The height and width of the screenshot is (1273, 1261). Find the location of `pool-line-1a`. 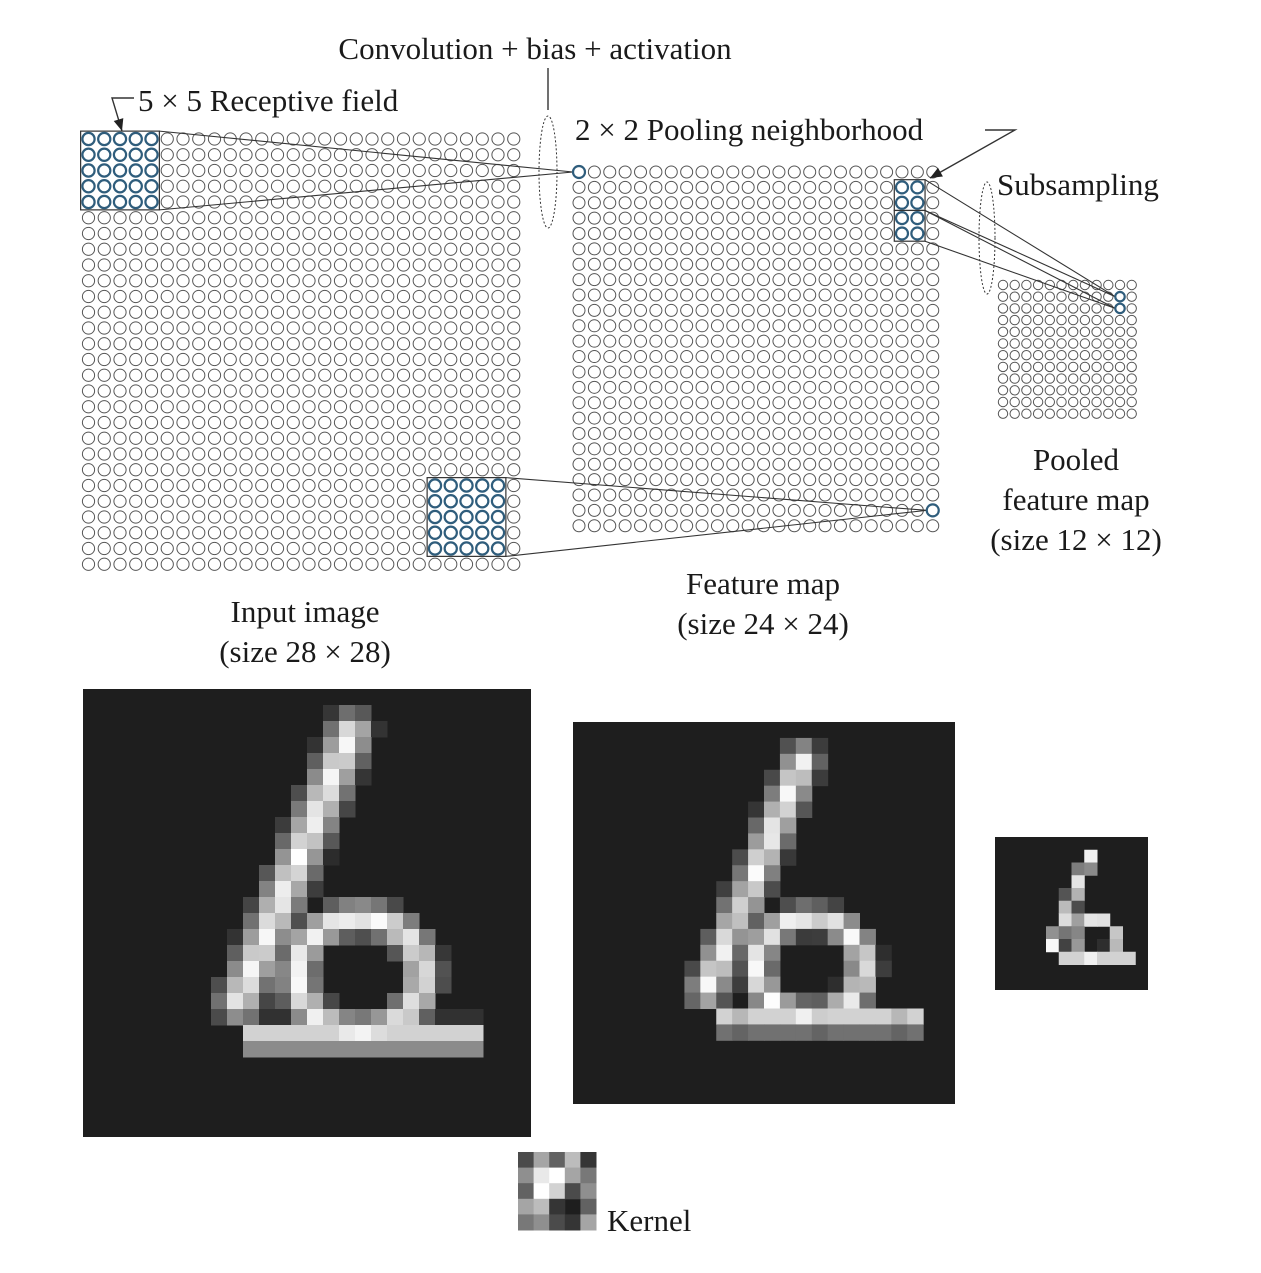

pool-line-1a is located at coordinates (1020, 238).